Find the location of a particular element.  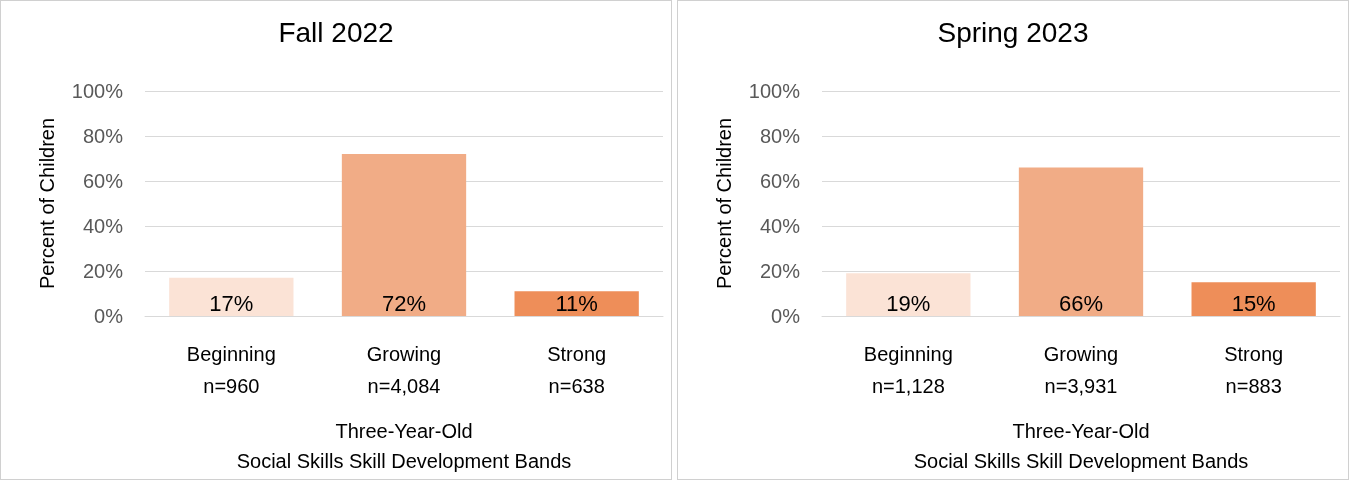

data-label: 17% is located at coordinates (231, 303).